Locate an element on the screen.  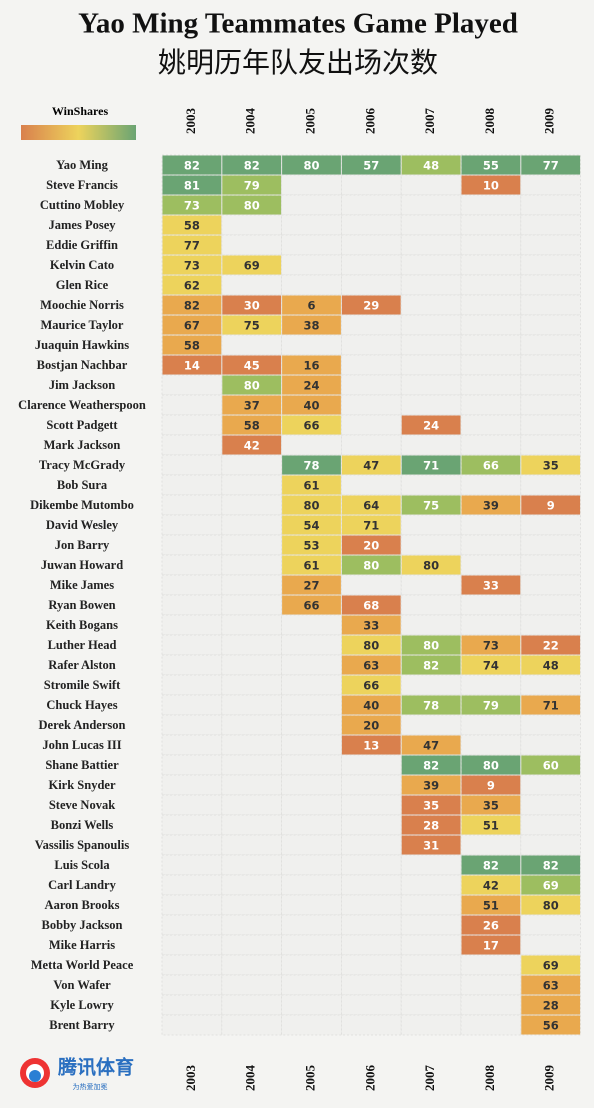
y-tick-label: Carl Landry is located at coordinates (82, 885).